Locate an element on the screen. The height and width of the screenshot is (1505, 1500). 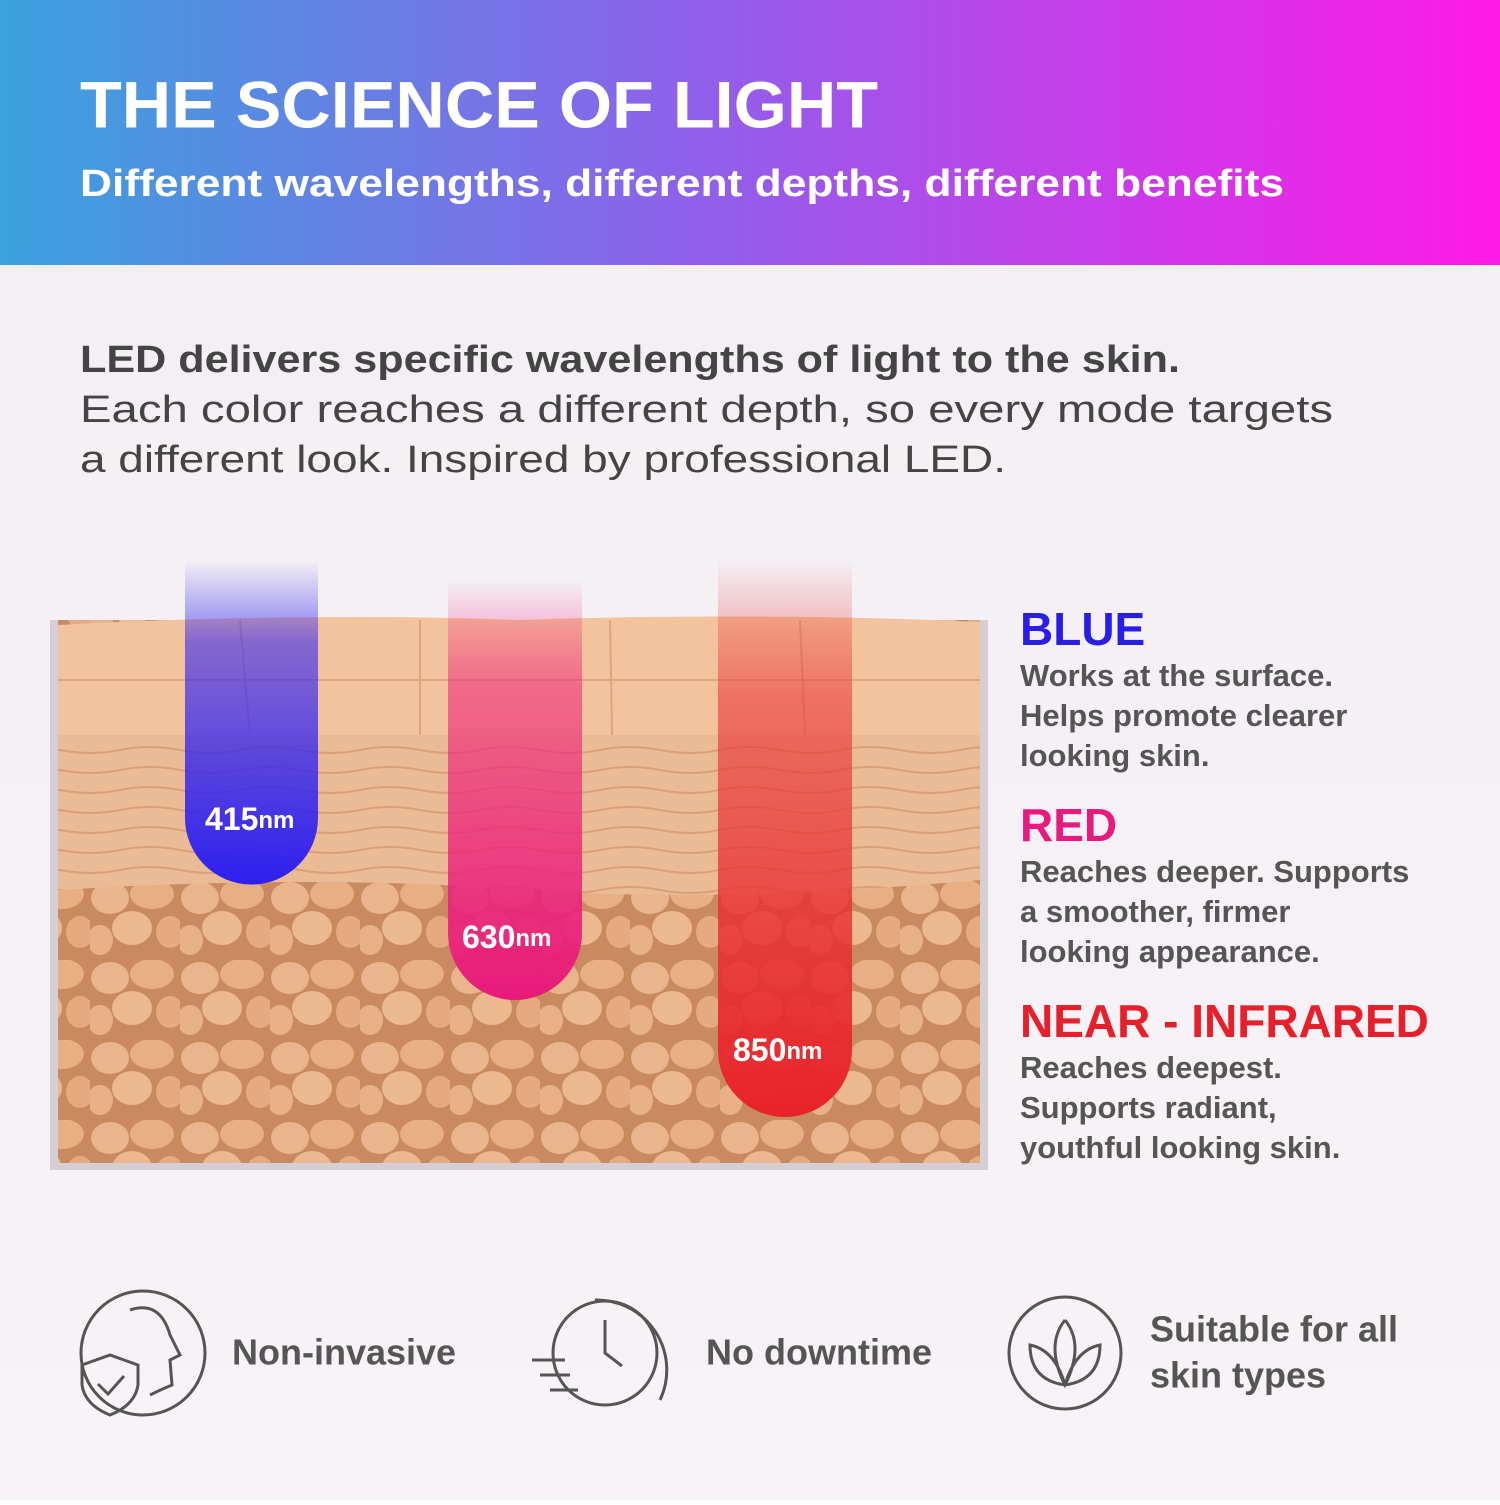
mode-description: Reaches deepest. is located at coordinates (1151, 1067).